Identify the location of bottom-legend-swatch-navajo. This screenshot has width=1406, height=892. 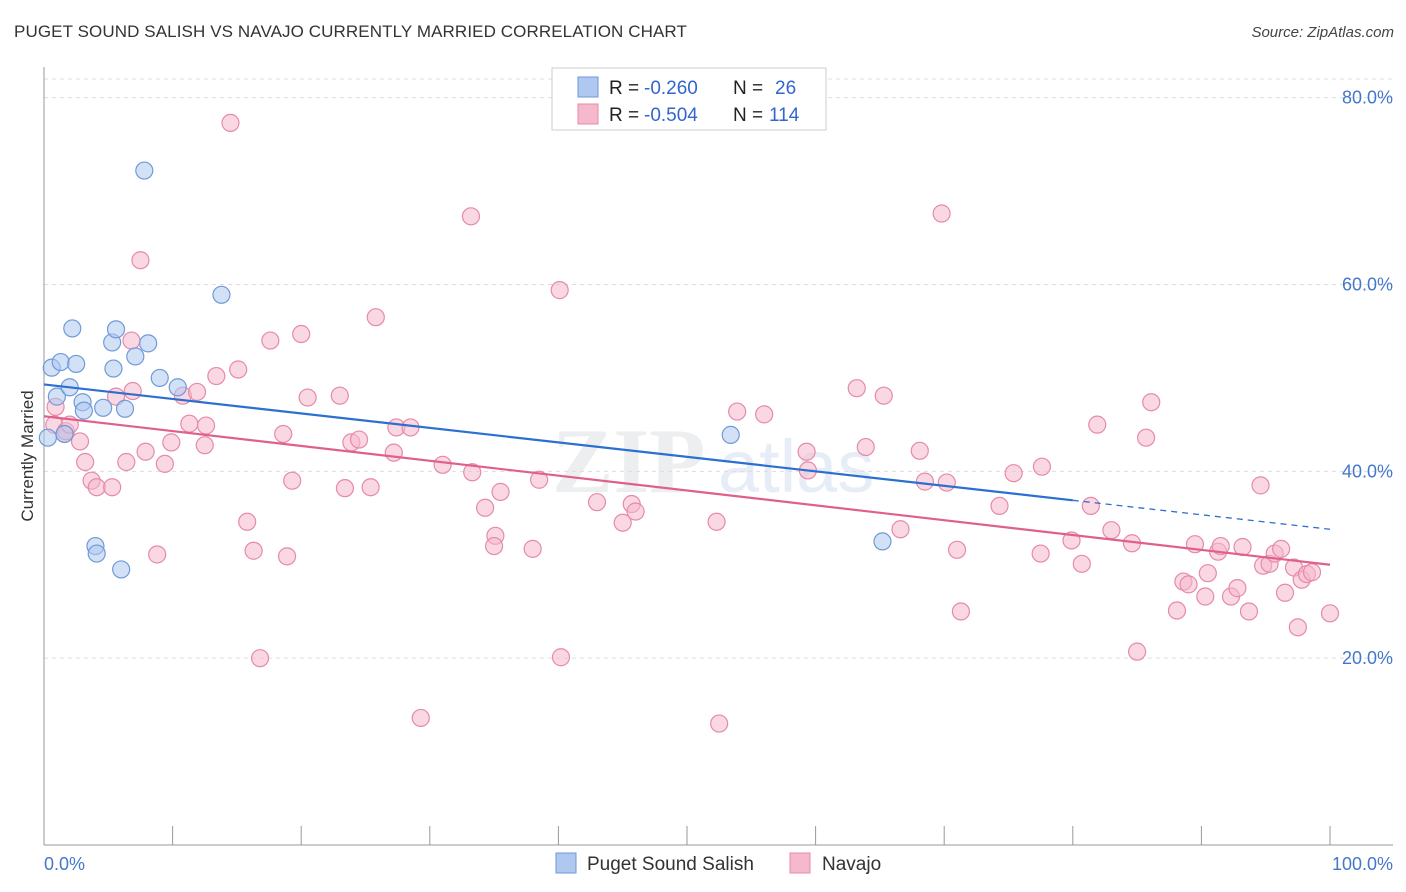
(800, 863).